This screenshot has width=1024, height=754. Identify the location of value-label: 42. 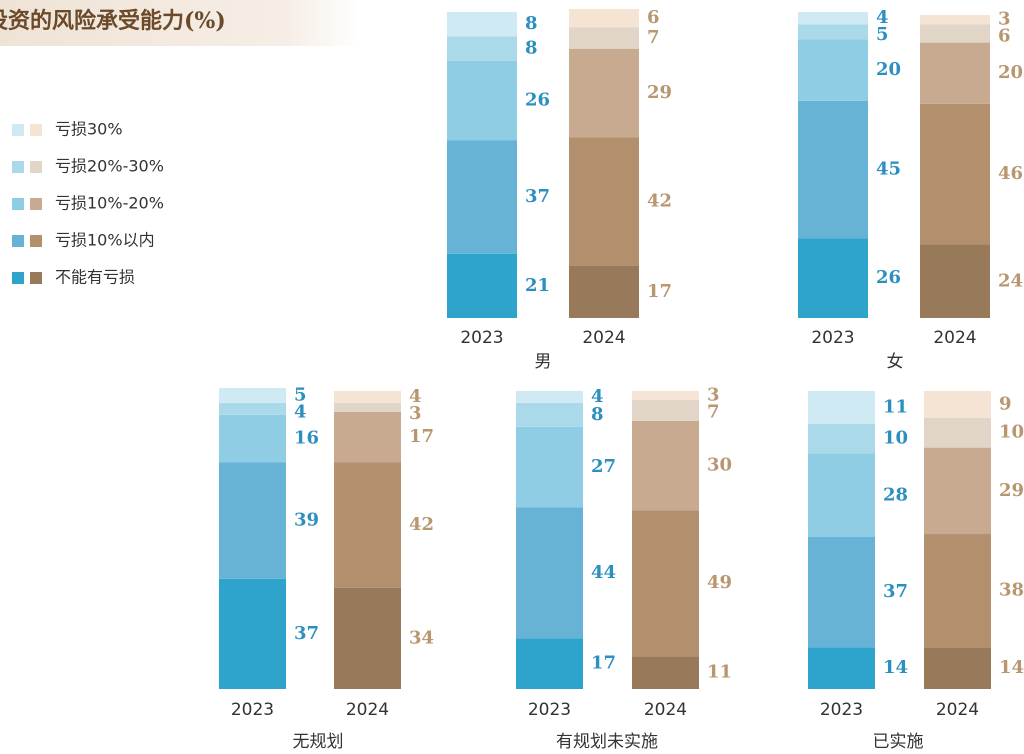
(659, 201).